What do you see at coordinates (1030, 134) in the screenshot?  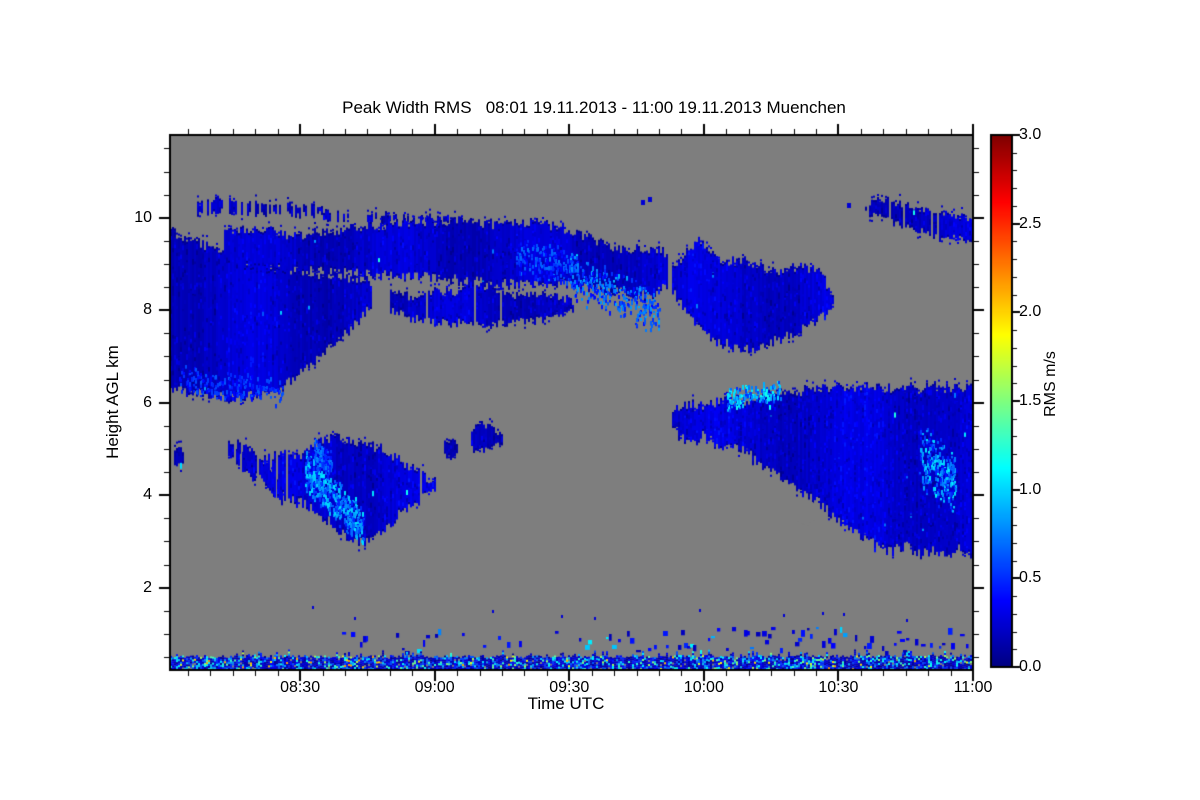 I see `colorbar-tick-label: 3.0` at bounding box center [1030, 134].